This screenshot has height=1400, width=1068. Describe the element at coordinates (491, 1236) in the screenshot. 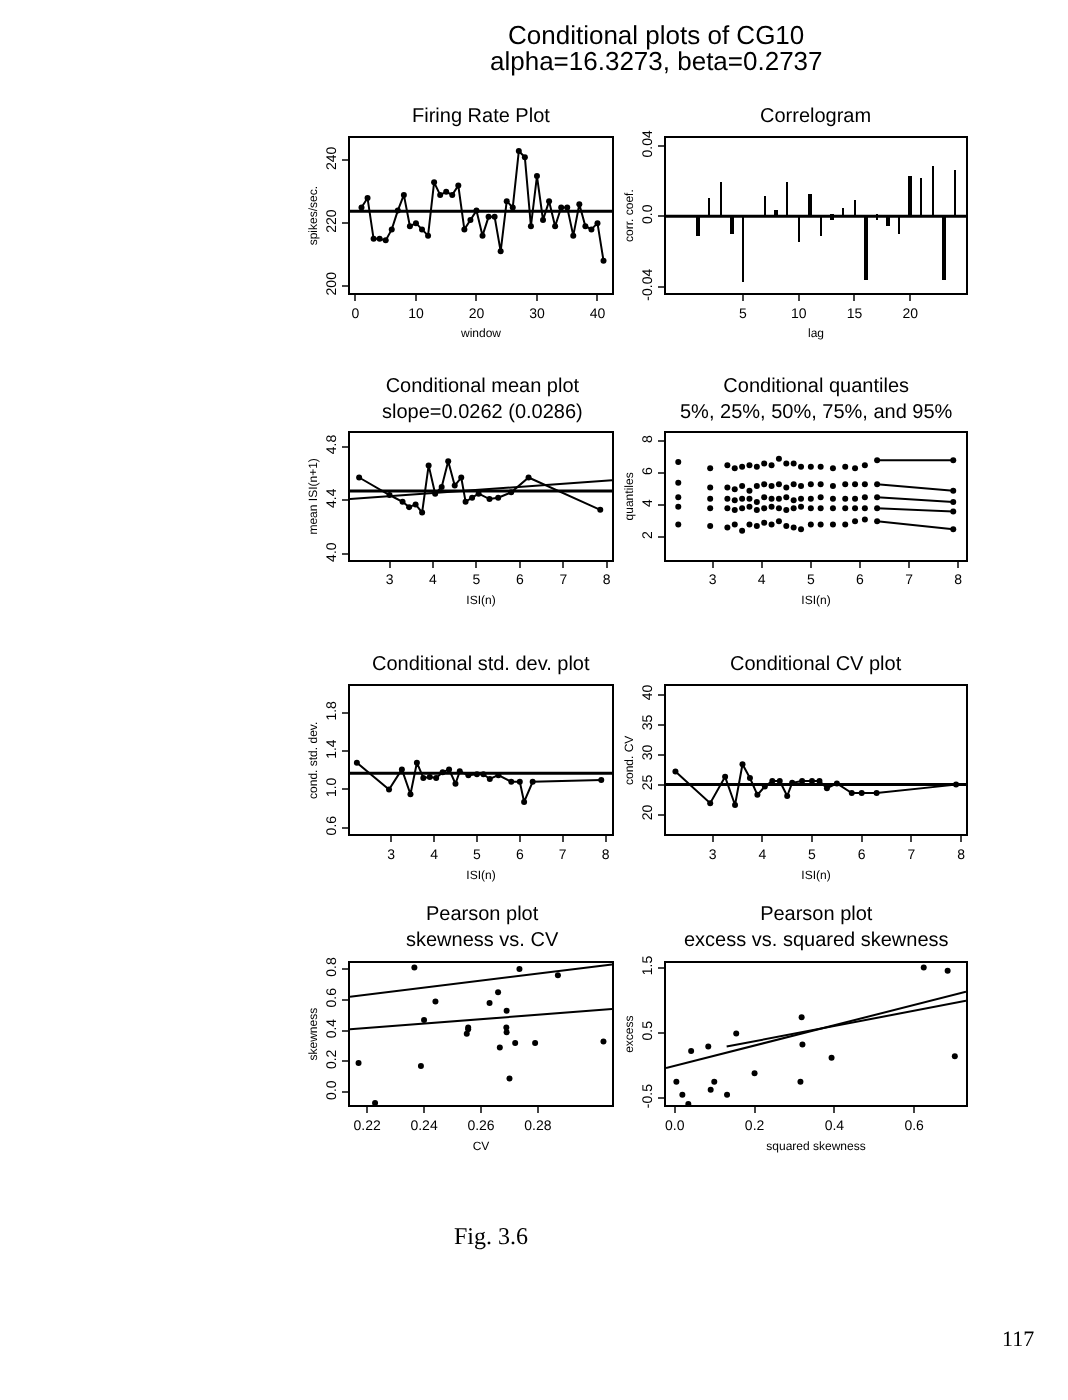

I see `caption: Fig. 3.6` at that location.